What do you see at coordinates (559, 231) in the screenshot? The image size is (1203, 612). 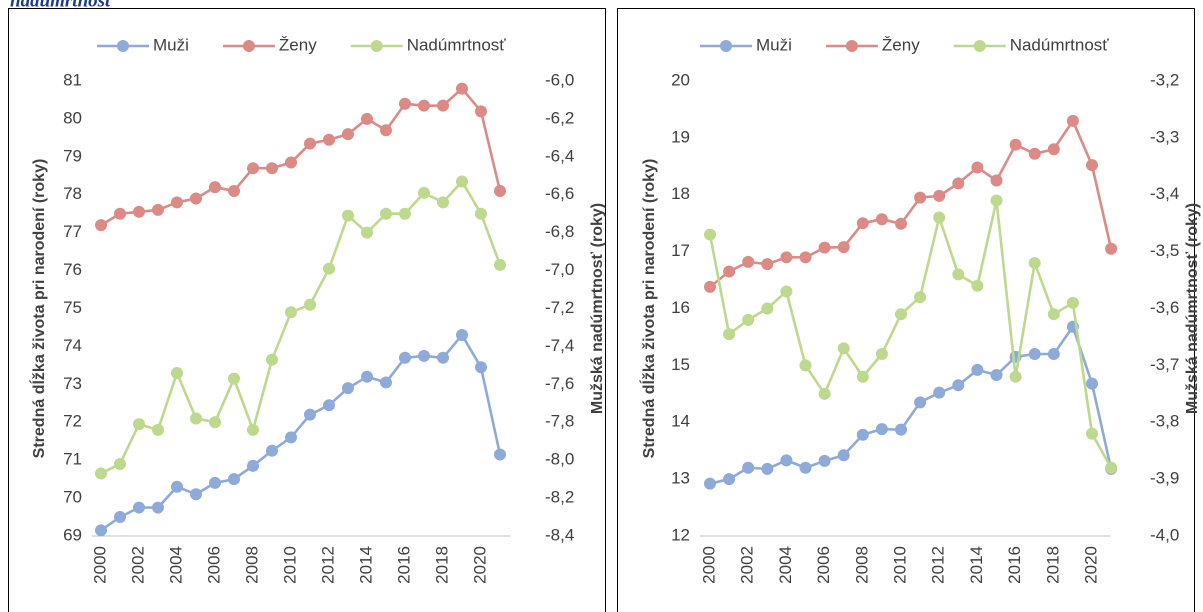 I see `y2-tick-label: -6,8` at bounding box center [559, 231].